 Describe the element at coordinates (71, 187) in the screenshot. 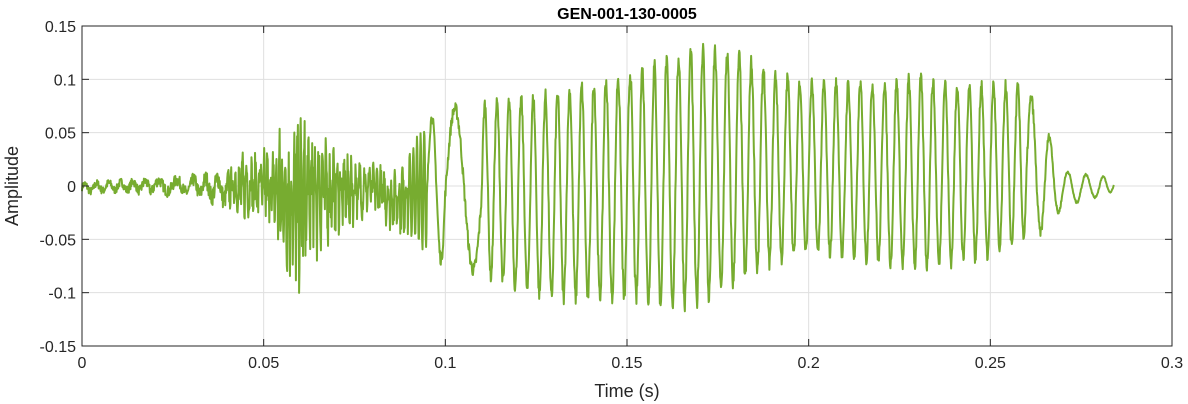

I see `y-tick-label: 0` at that location.